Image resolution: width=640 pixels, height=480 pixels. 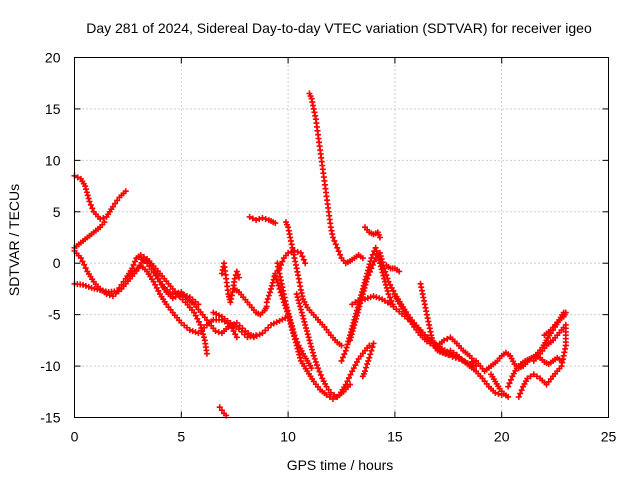 I want to click on y-tick-label: -10, so click(x=50, y=366).